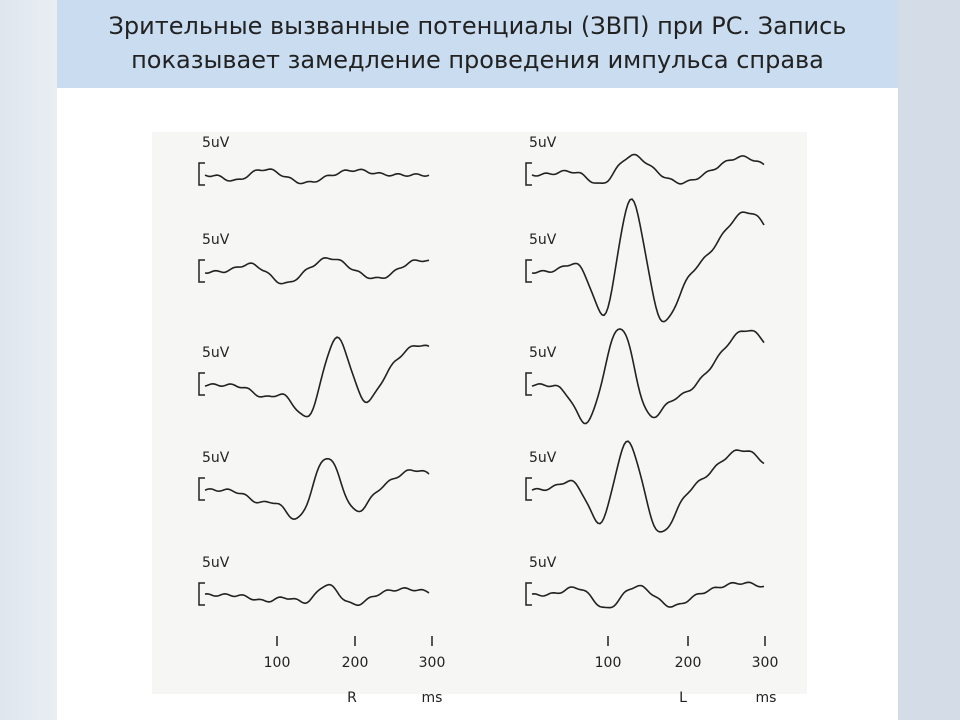 The width and height of the screenshot is (960, 720). What do you see at coordinates (683, 698) in the screenshot?
I see `side-label: L` at bounding box center [683, 698].